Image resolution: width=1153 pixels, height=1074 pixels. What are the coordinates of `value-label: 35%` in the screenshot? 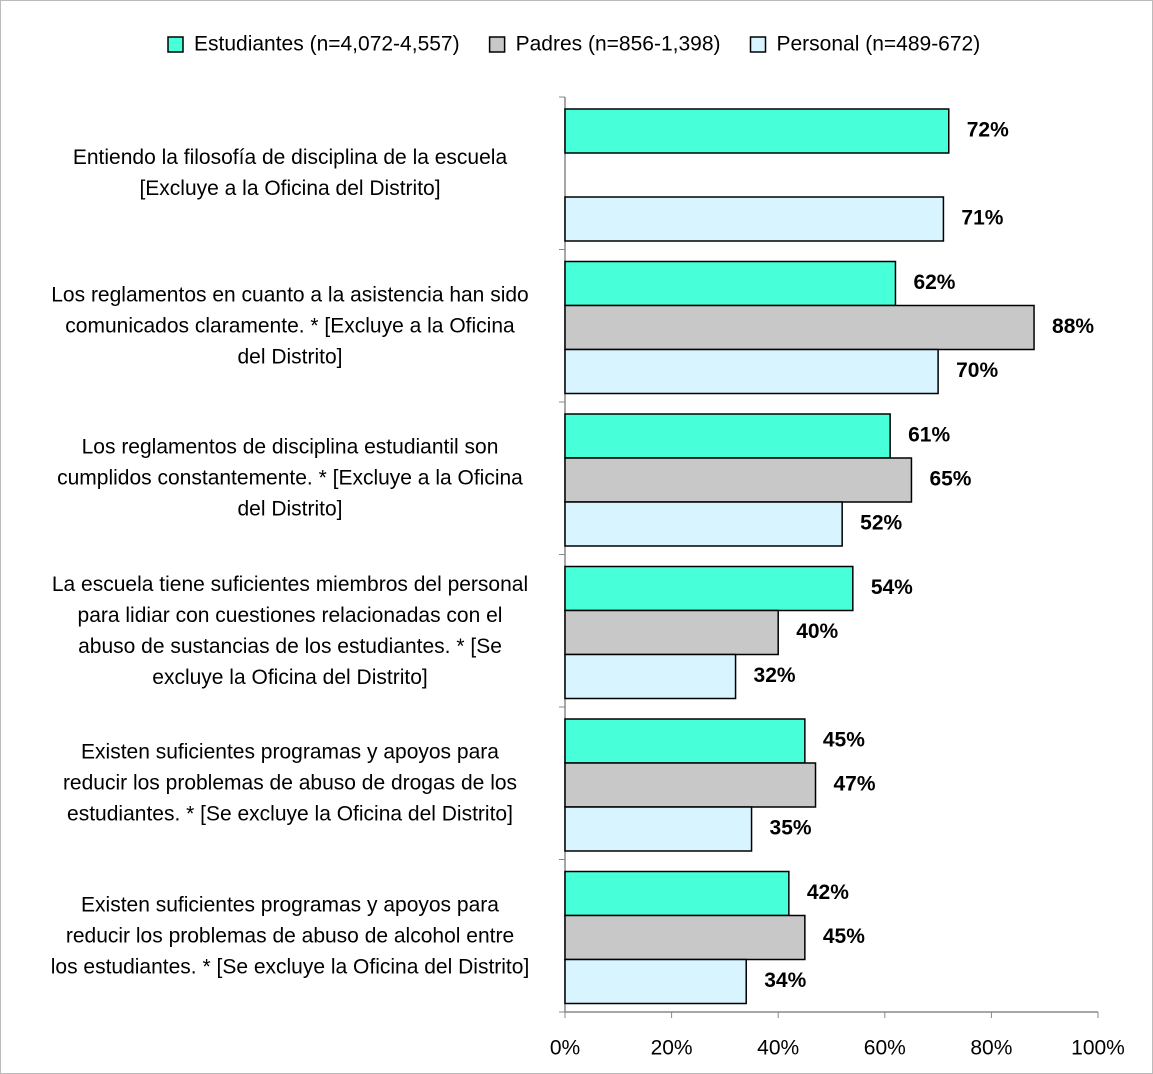 It's located at (791, 828).